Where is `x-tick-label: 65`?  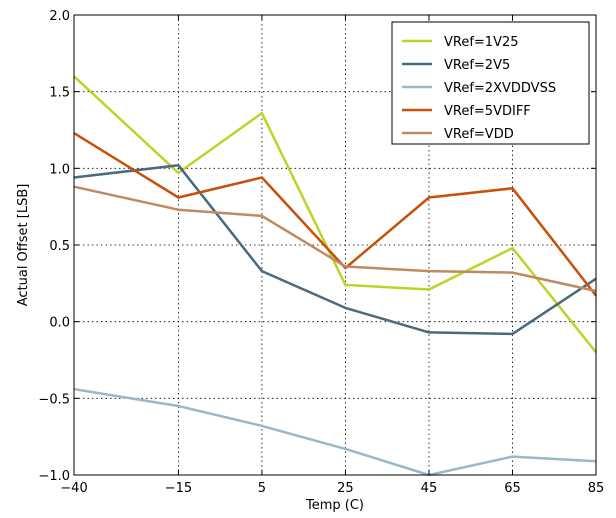
x-tick-label: 65 is located at coordinates (512, 488).